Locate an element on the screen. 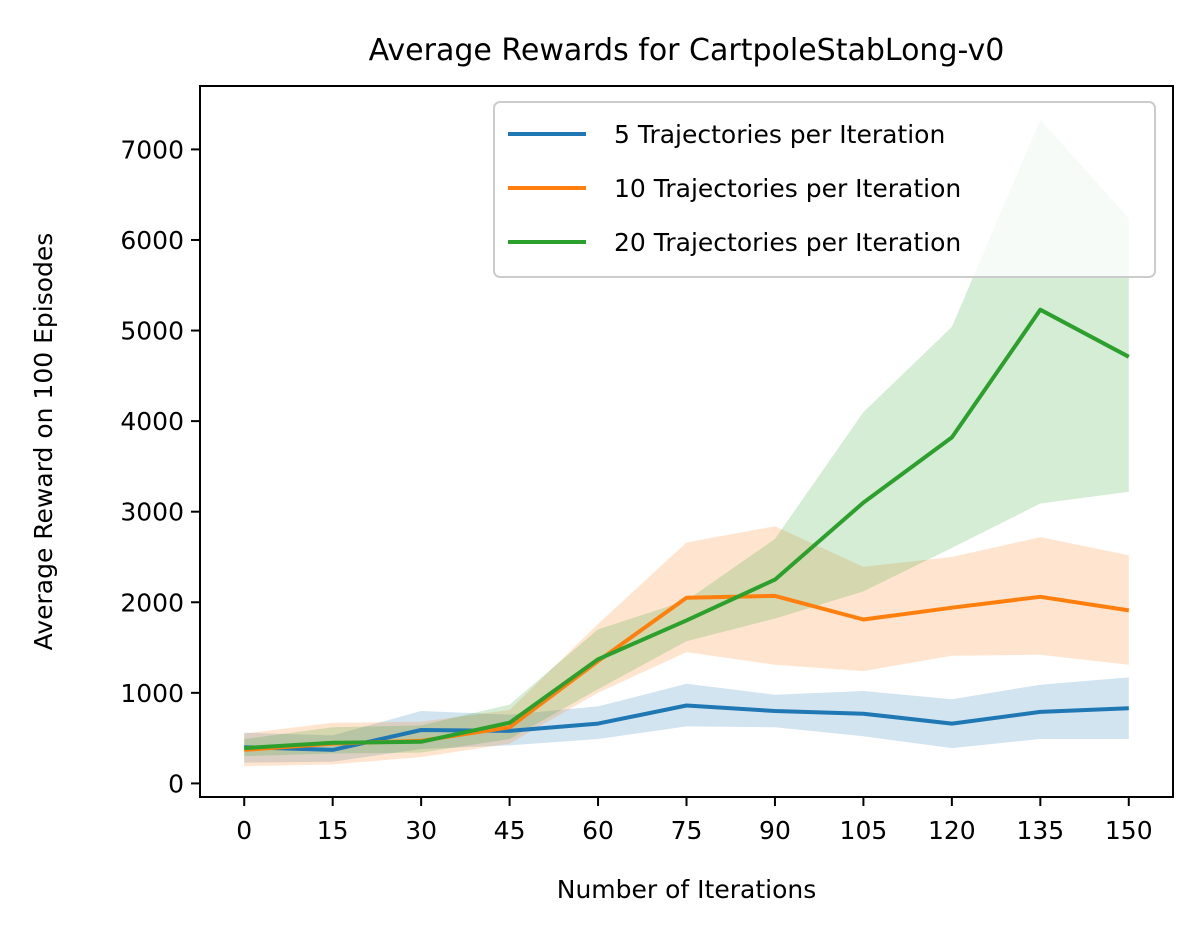  y-tick-label: 1000 is located at coordinates (152, 693).